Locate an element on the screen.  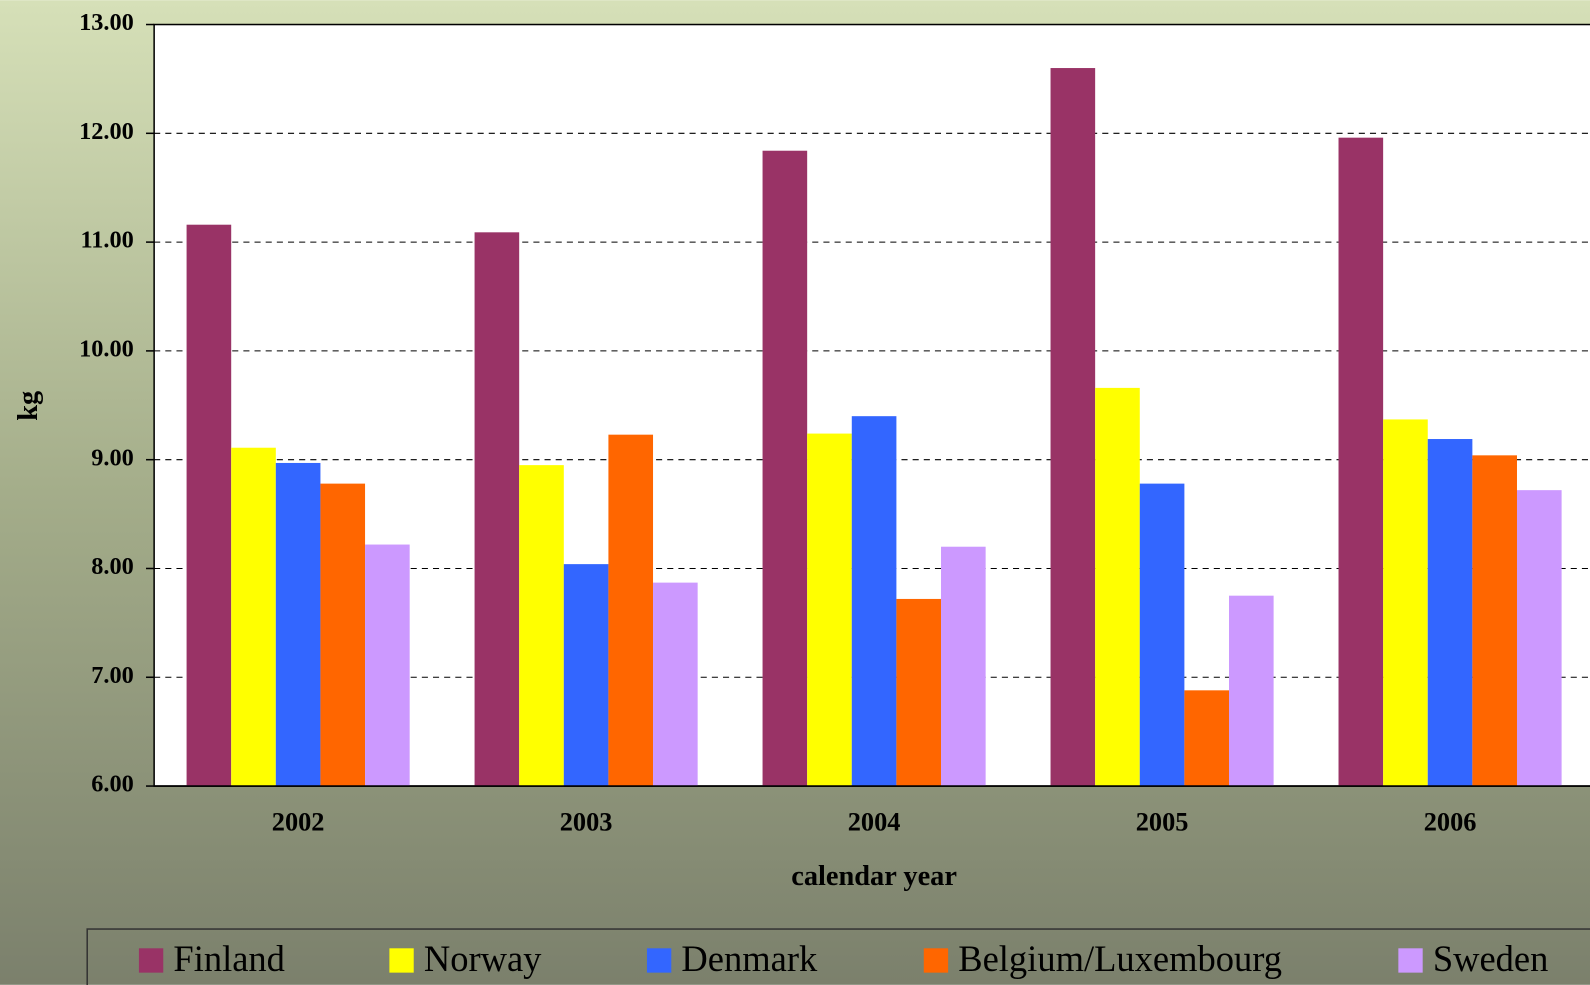
y-tick-label: 6.00 is located at coordinates (112, 784).